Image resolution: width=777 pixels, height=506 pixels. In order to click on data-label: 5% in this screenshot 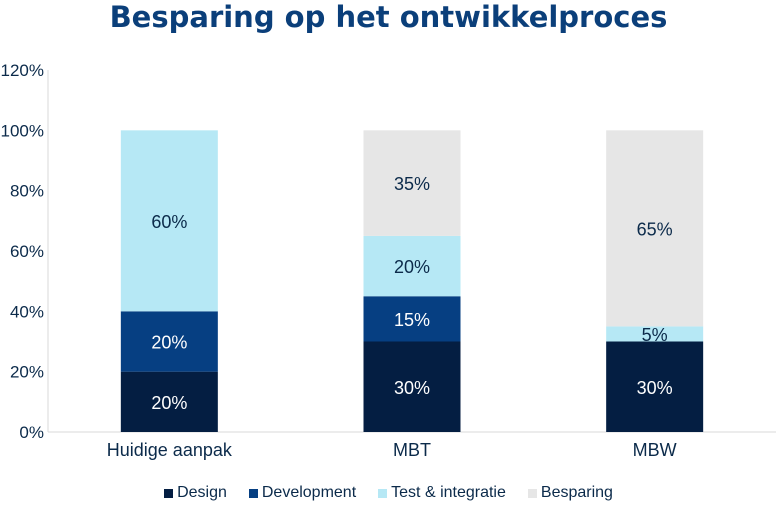, I will do `click(655, 335)`.